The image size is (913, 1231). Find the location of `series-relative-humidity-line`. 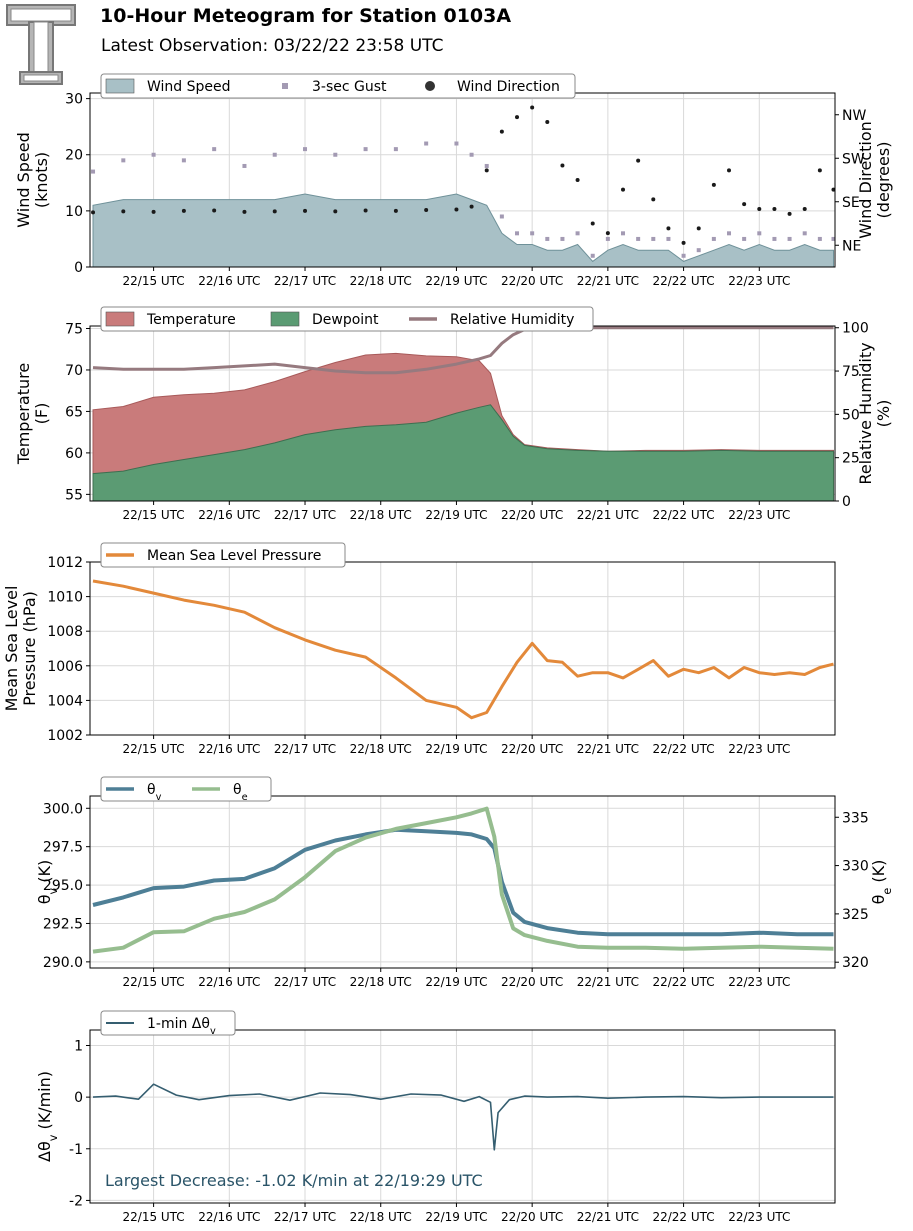

series-relative-humidity-line is located at coordinates (463, 350).